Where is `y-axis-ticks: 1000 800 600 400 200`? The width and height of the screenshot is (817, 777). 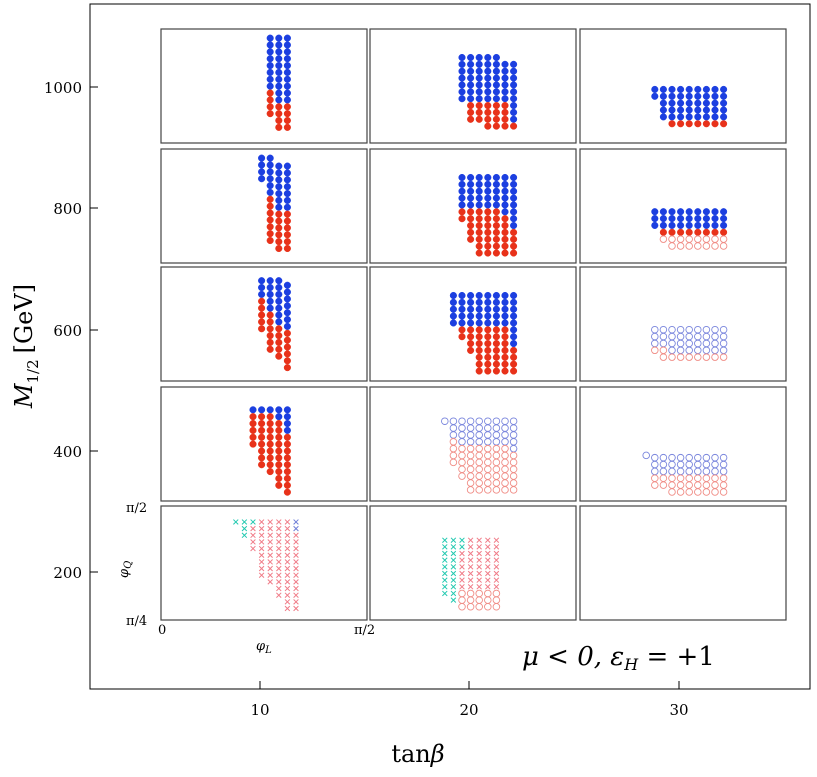 y-axis-ticks: 1000 800 600 400 200 is located at coordinates (71, 330).